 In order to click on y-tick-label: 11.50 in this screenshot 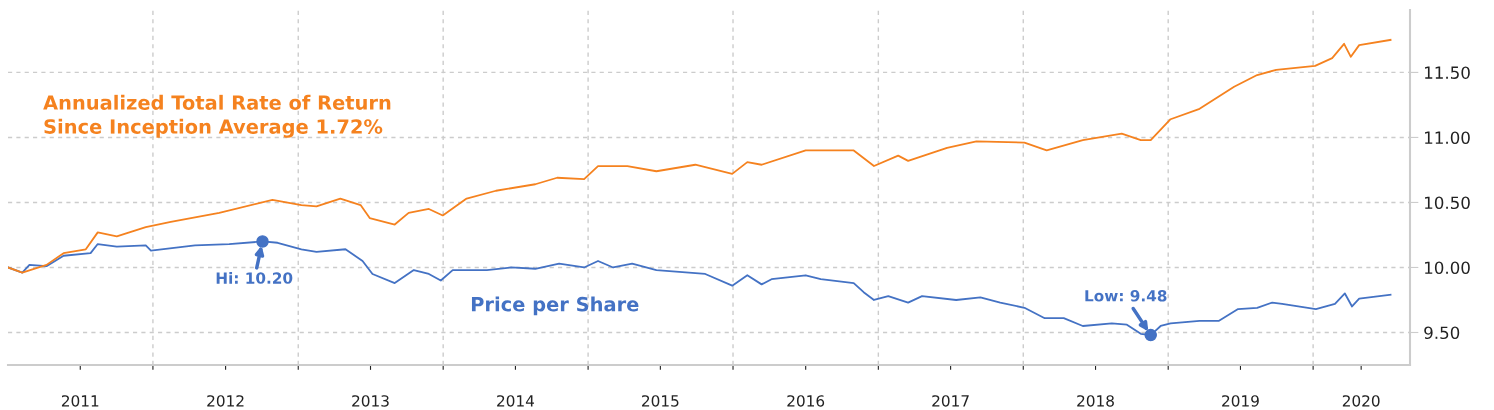, I will do `click(1447, 72)`.